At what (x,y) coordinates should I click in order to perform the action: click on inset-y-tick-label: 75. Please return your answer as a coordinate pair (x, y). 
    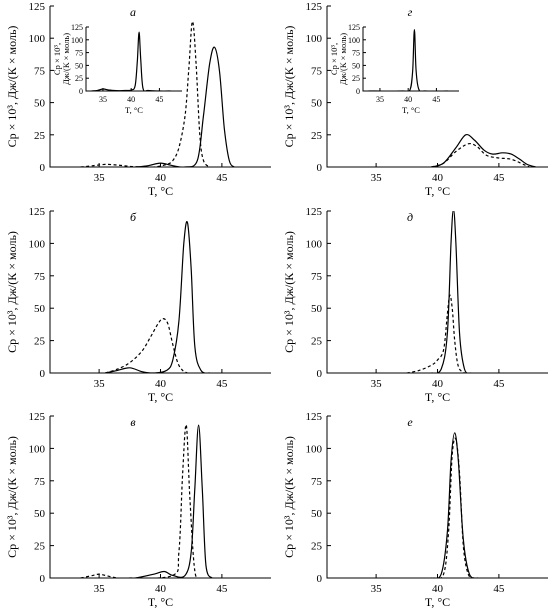
    Looking at the image, I should click on (79, 53).